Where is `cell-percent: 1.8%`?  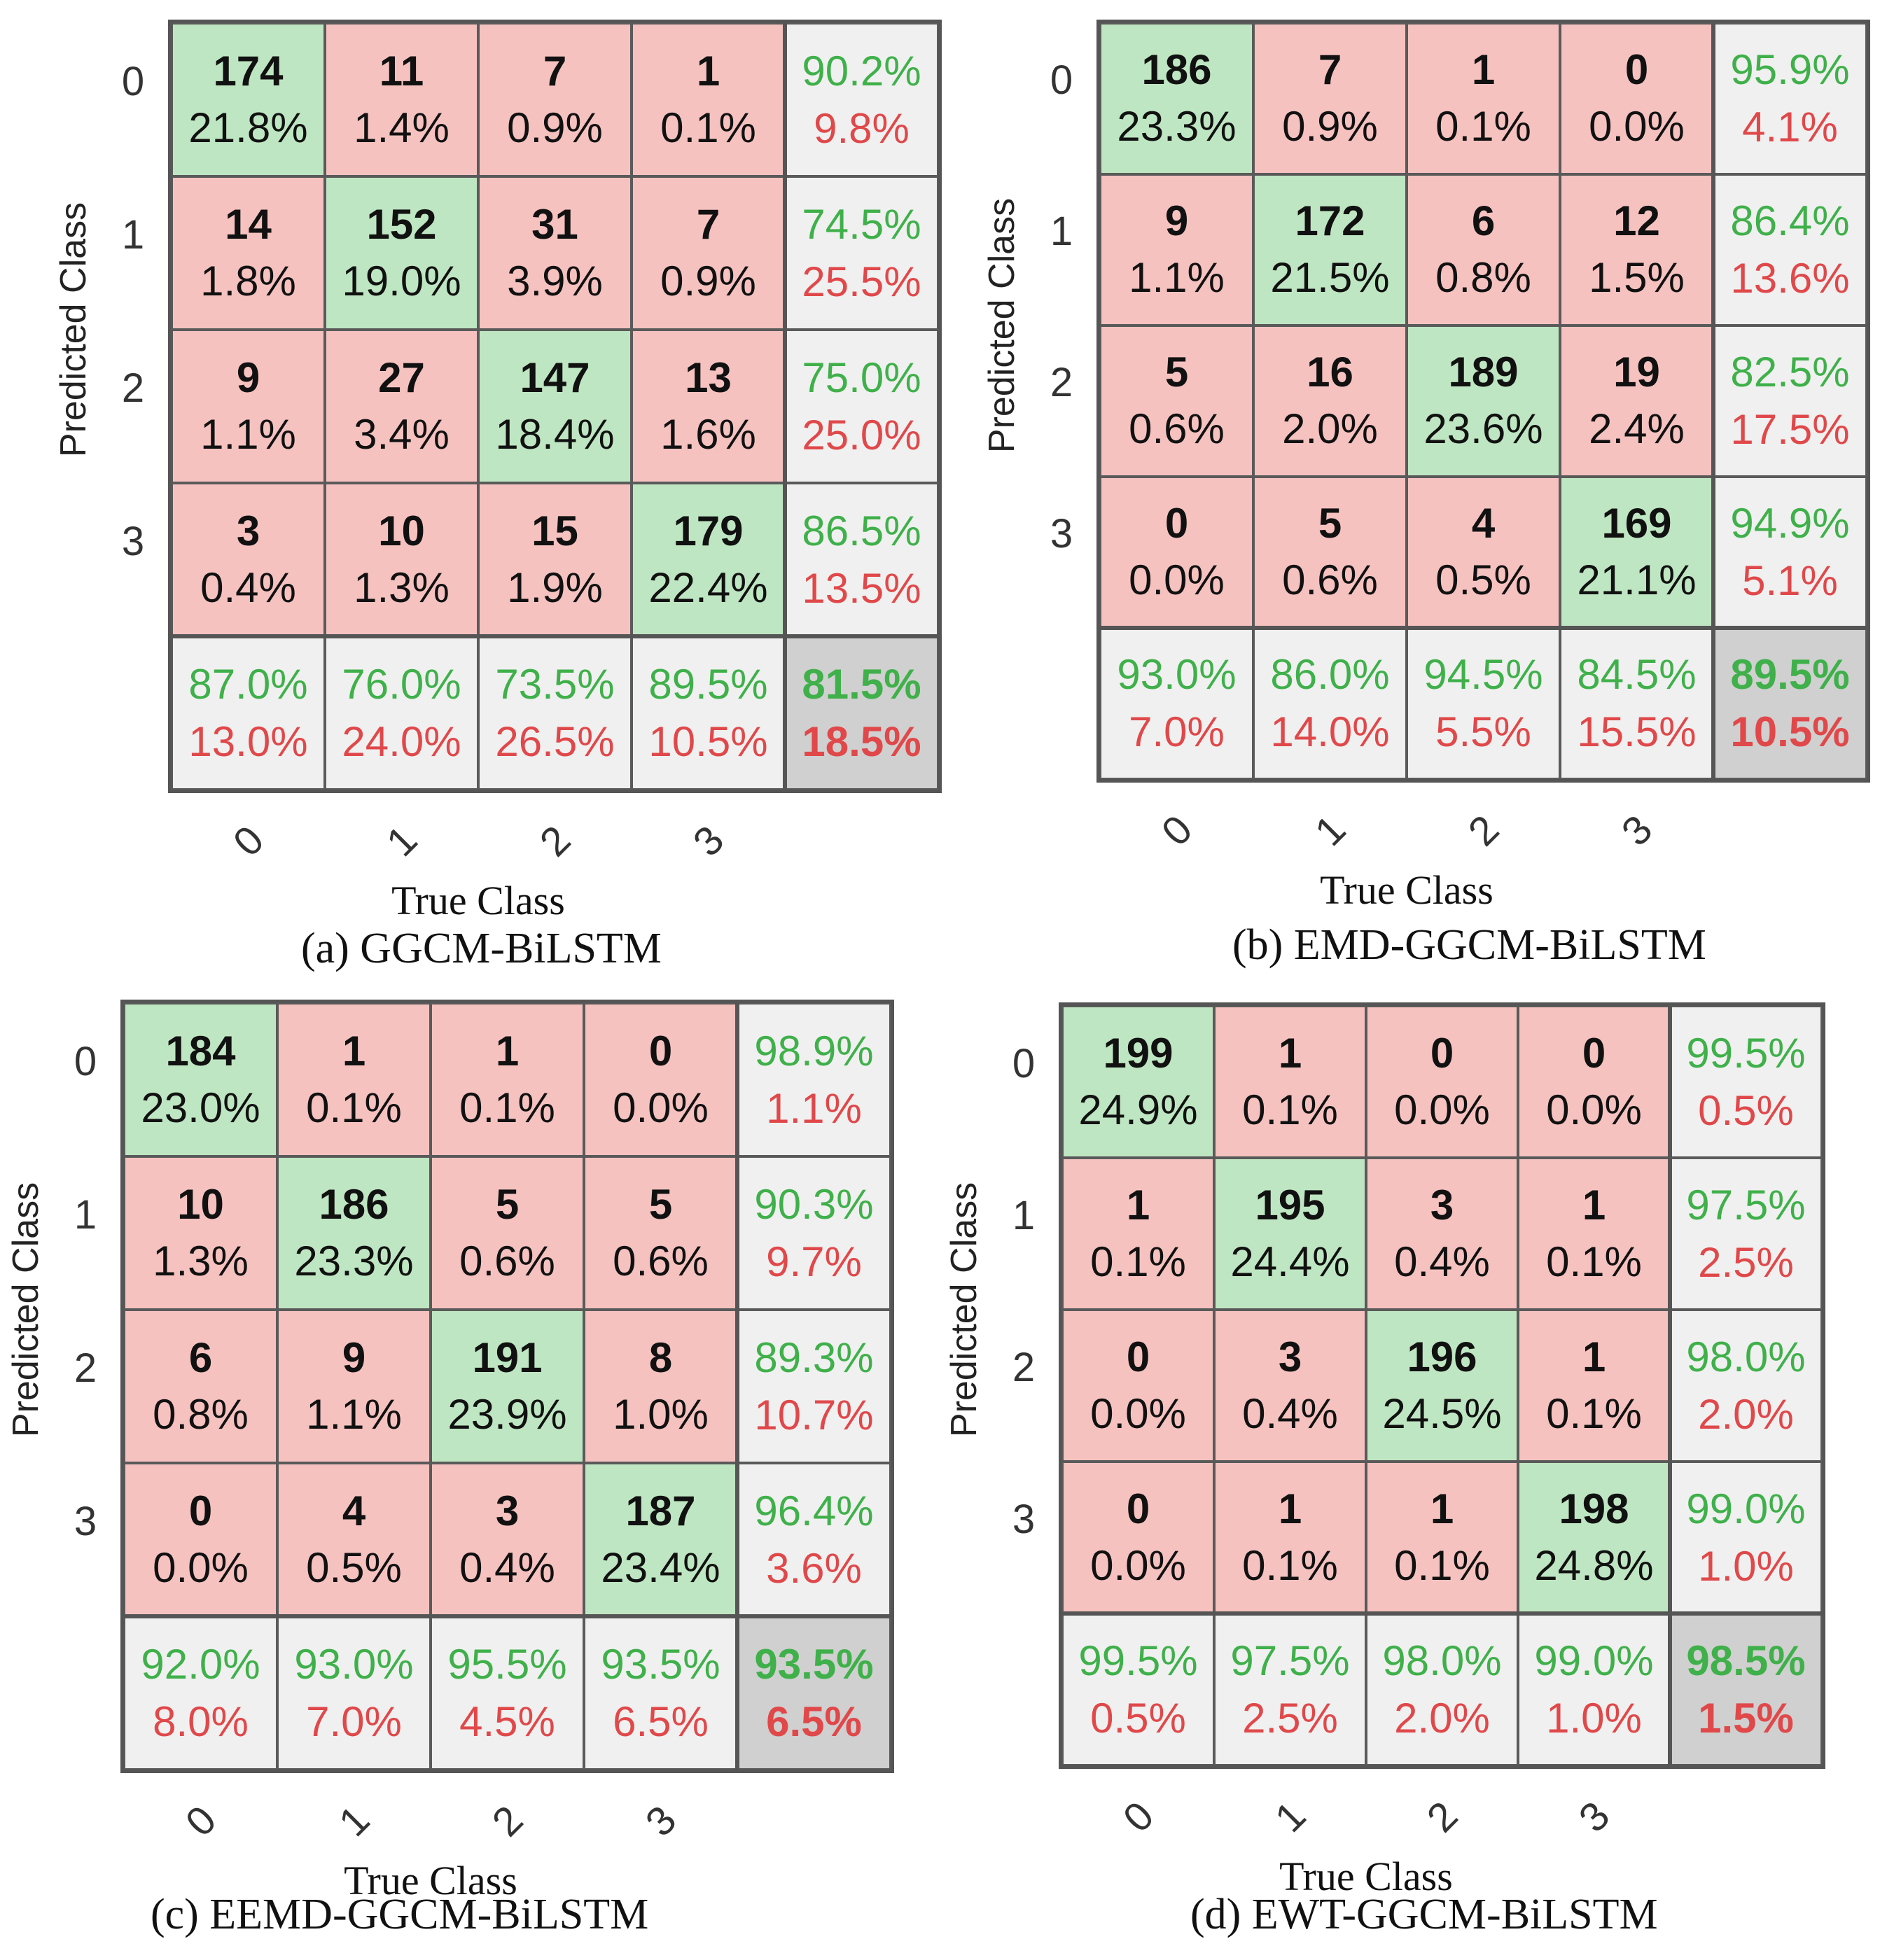 cell-percent: 1.8% is located at coordinates (248, 280).